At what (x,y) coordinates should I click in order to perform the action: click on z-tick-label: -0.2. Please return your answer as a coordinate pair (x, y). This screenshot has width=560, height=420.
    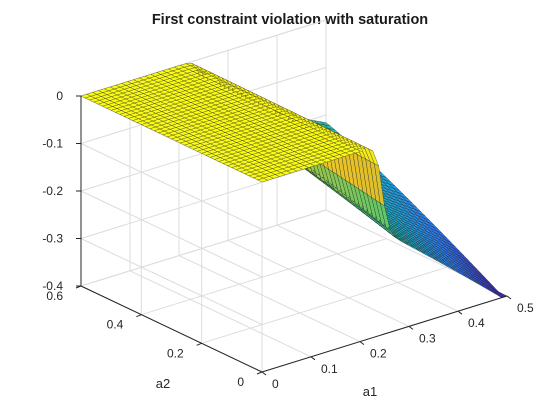
    Looking at the image, I should click on (52, 191).